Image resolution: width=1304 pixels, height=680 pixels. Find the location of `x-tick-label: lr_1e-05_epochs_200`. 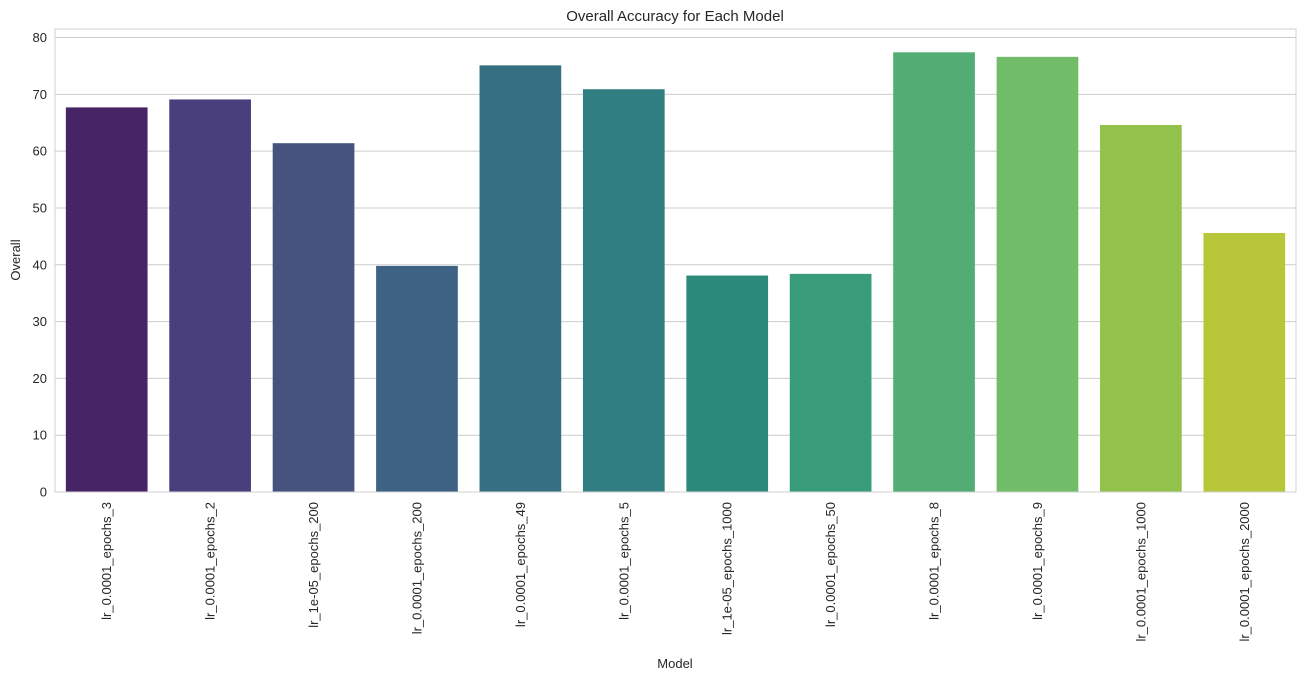

x-tick-label: lr_1e-05_epochs_200 is located at coordinates (313, 565).